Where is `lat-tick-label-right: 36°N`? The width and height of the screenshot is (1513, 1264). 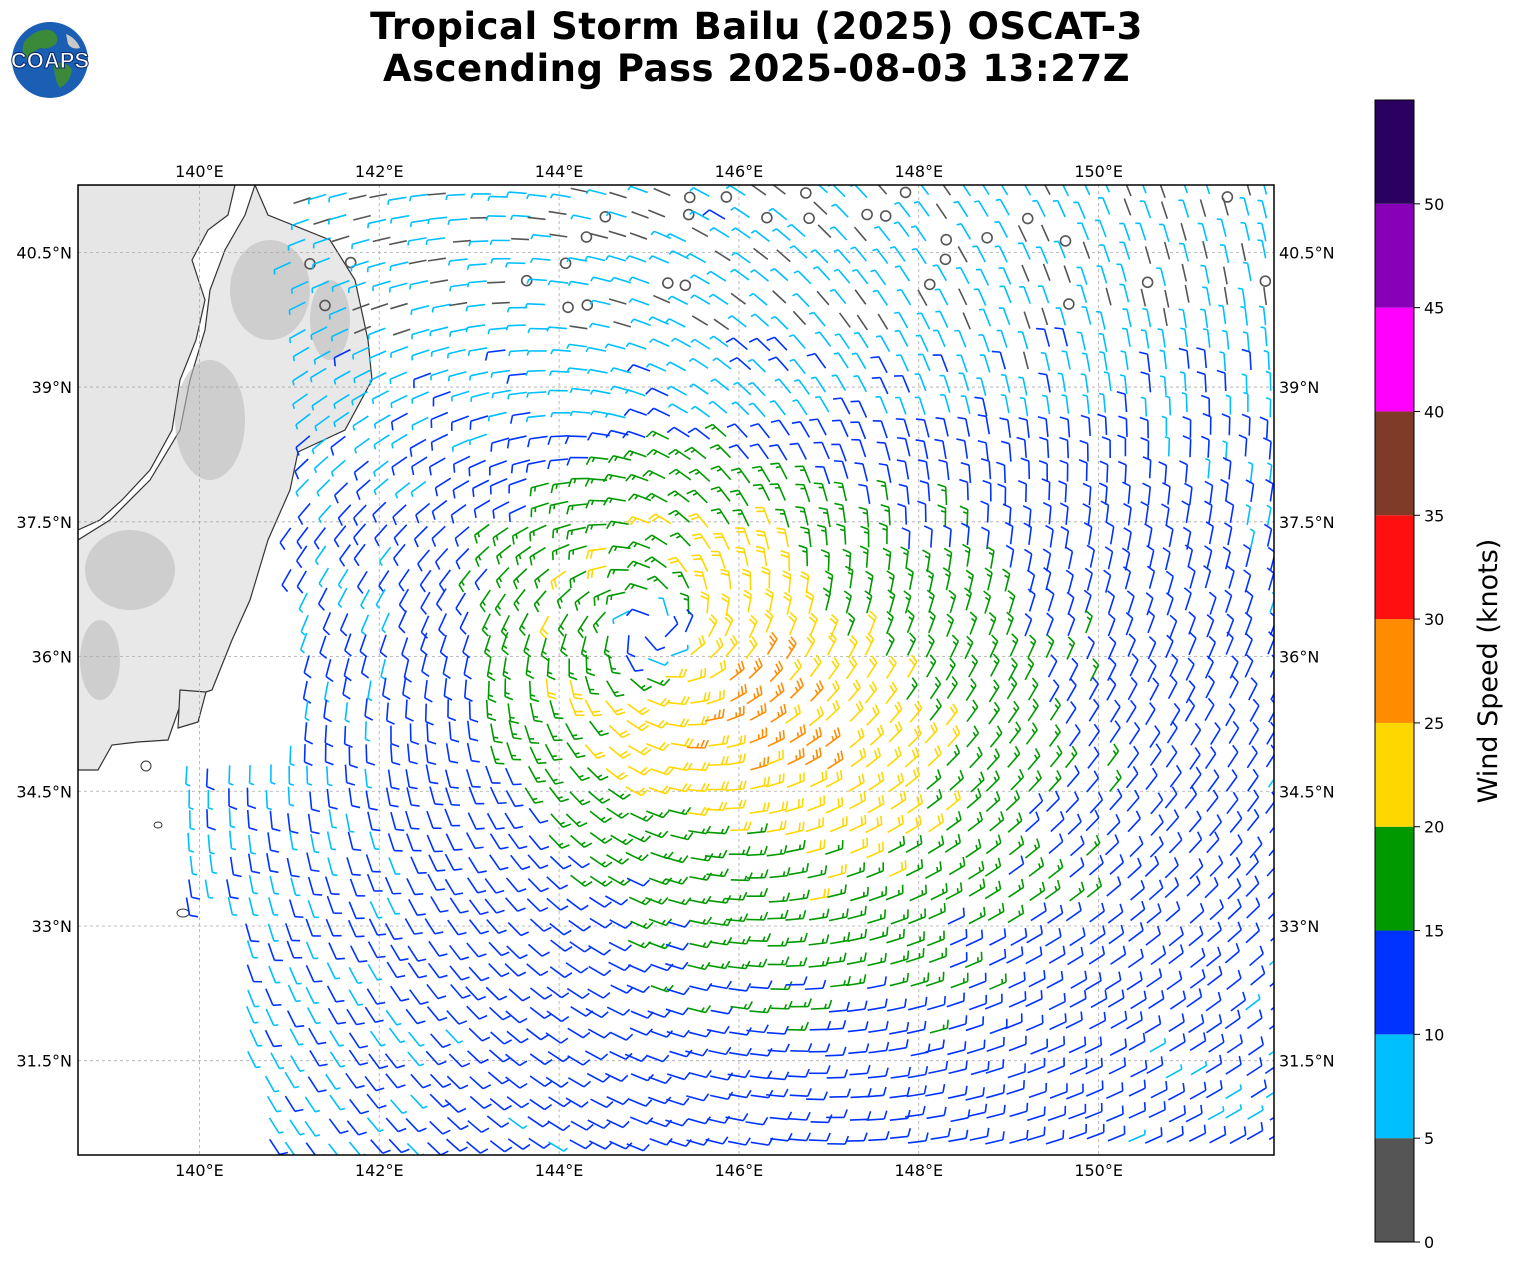
lat-tick-label-right: 36°N is located at coordinates (1299, 657).